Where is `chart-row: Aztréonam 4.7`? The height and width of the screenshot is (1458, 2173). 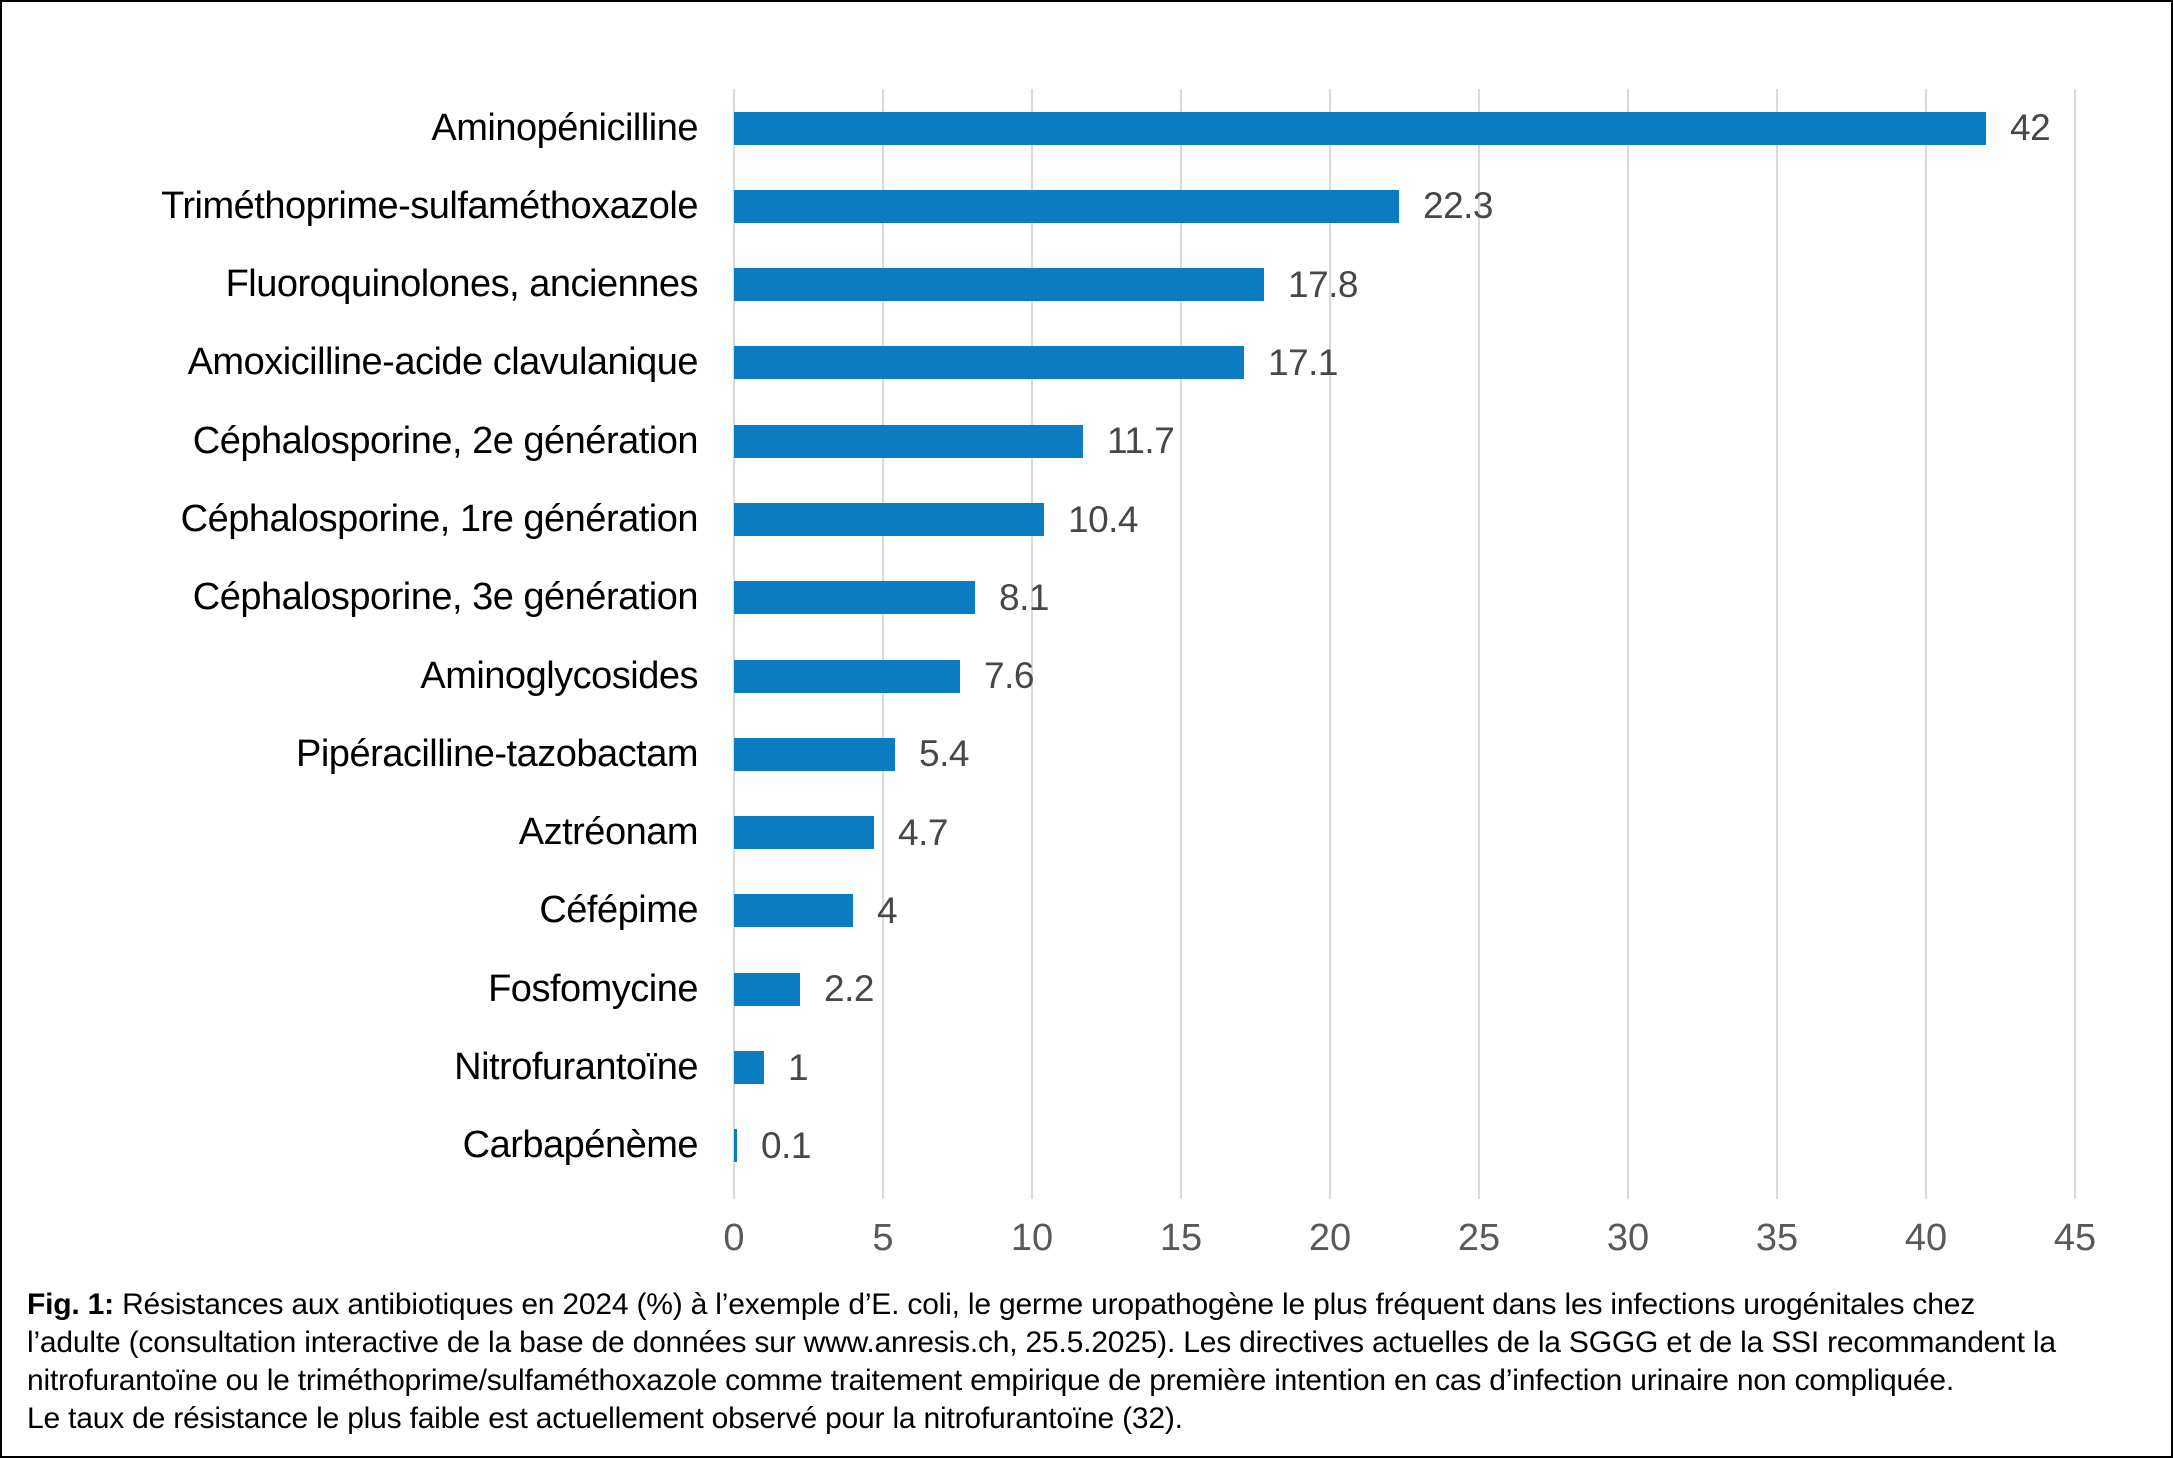
chart-row: Aztréonam 4.7 is located at coordinates (1086, 833).